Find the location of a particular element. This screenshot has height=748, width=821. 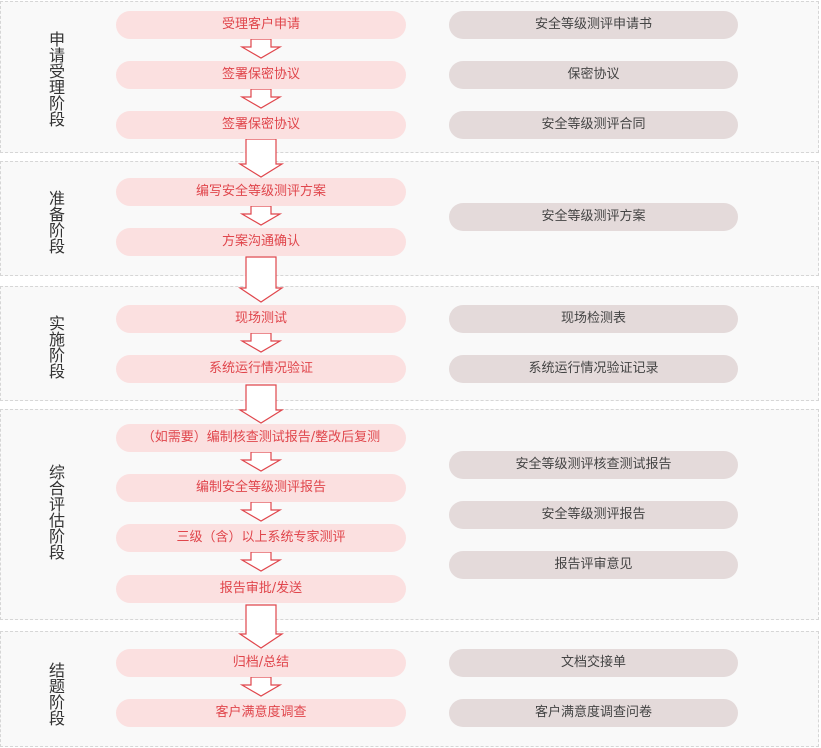

doc-review-opinion: 报告评审意见 is located at coordinates (593, 565).